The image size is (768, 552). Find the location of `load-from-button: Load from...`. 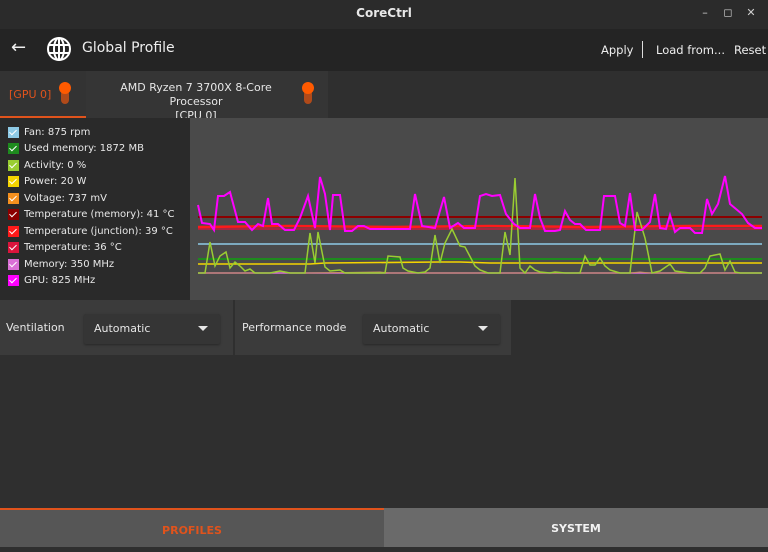

load-from-button: Load from... is located at coordinates (690, 50).